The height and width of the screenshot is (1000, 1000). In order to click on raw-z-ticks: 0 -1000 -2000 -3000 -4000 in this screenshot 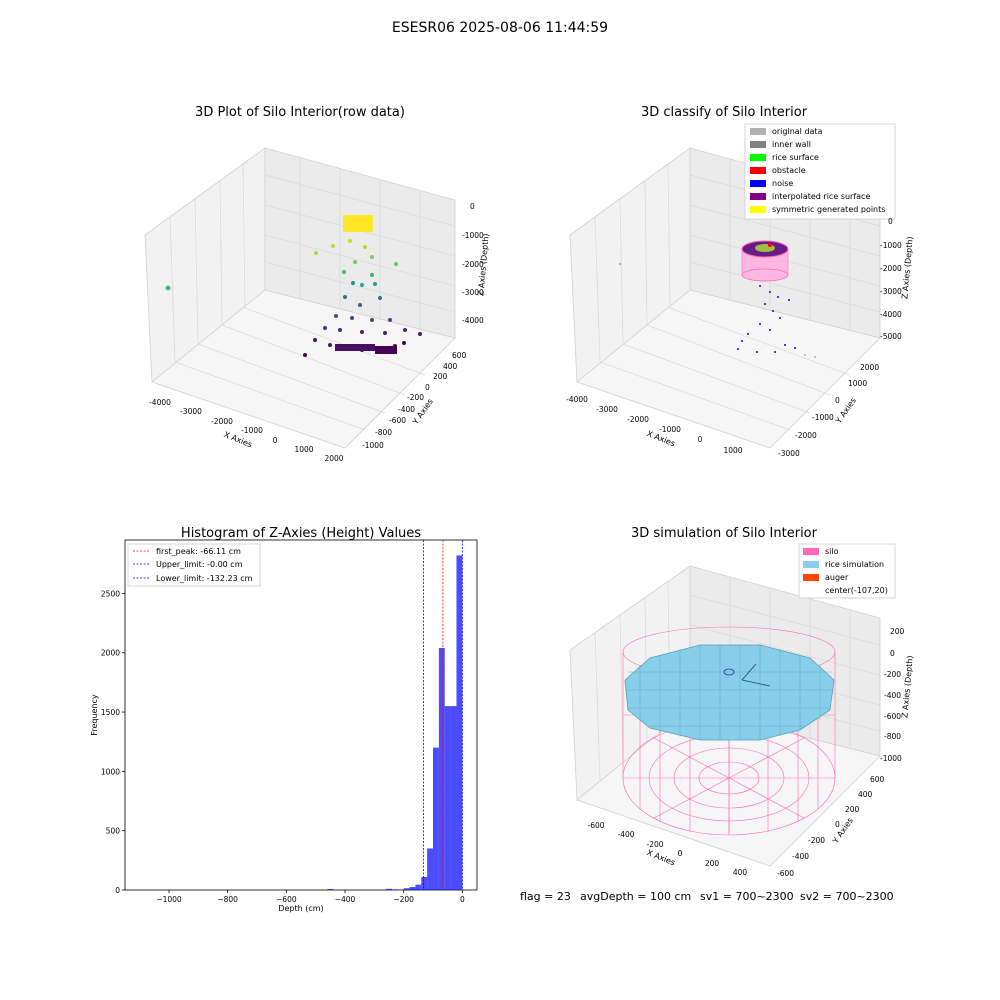, I will do `click(473, 263)`.